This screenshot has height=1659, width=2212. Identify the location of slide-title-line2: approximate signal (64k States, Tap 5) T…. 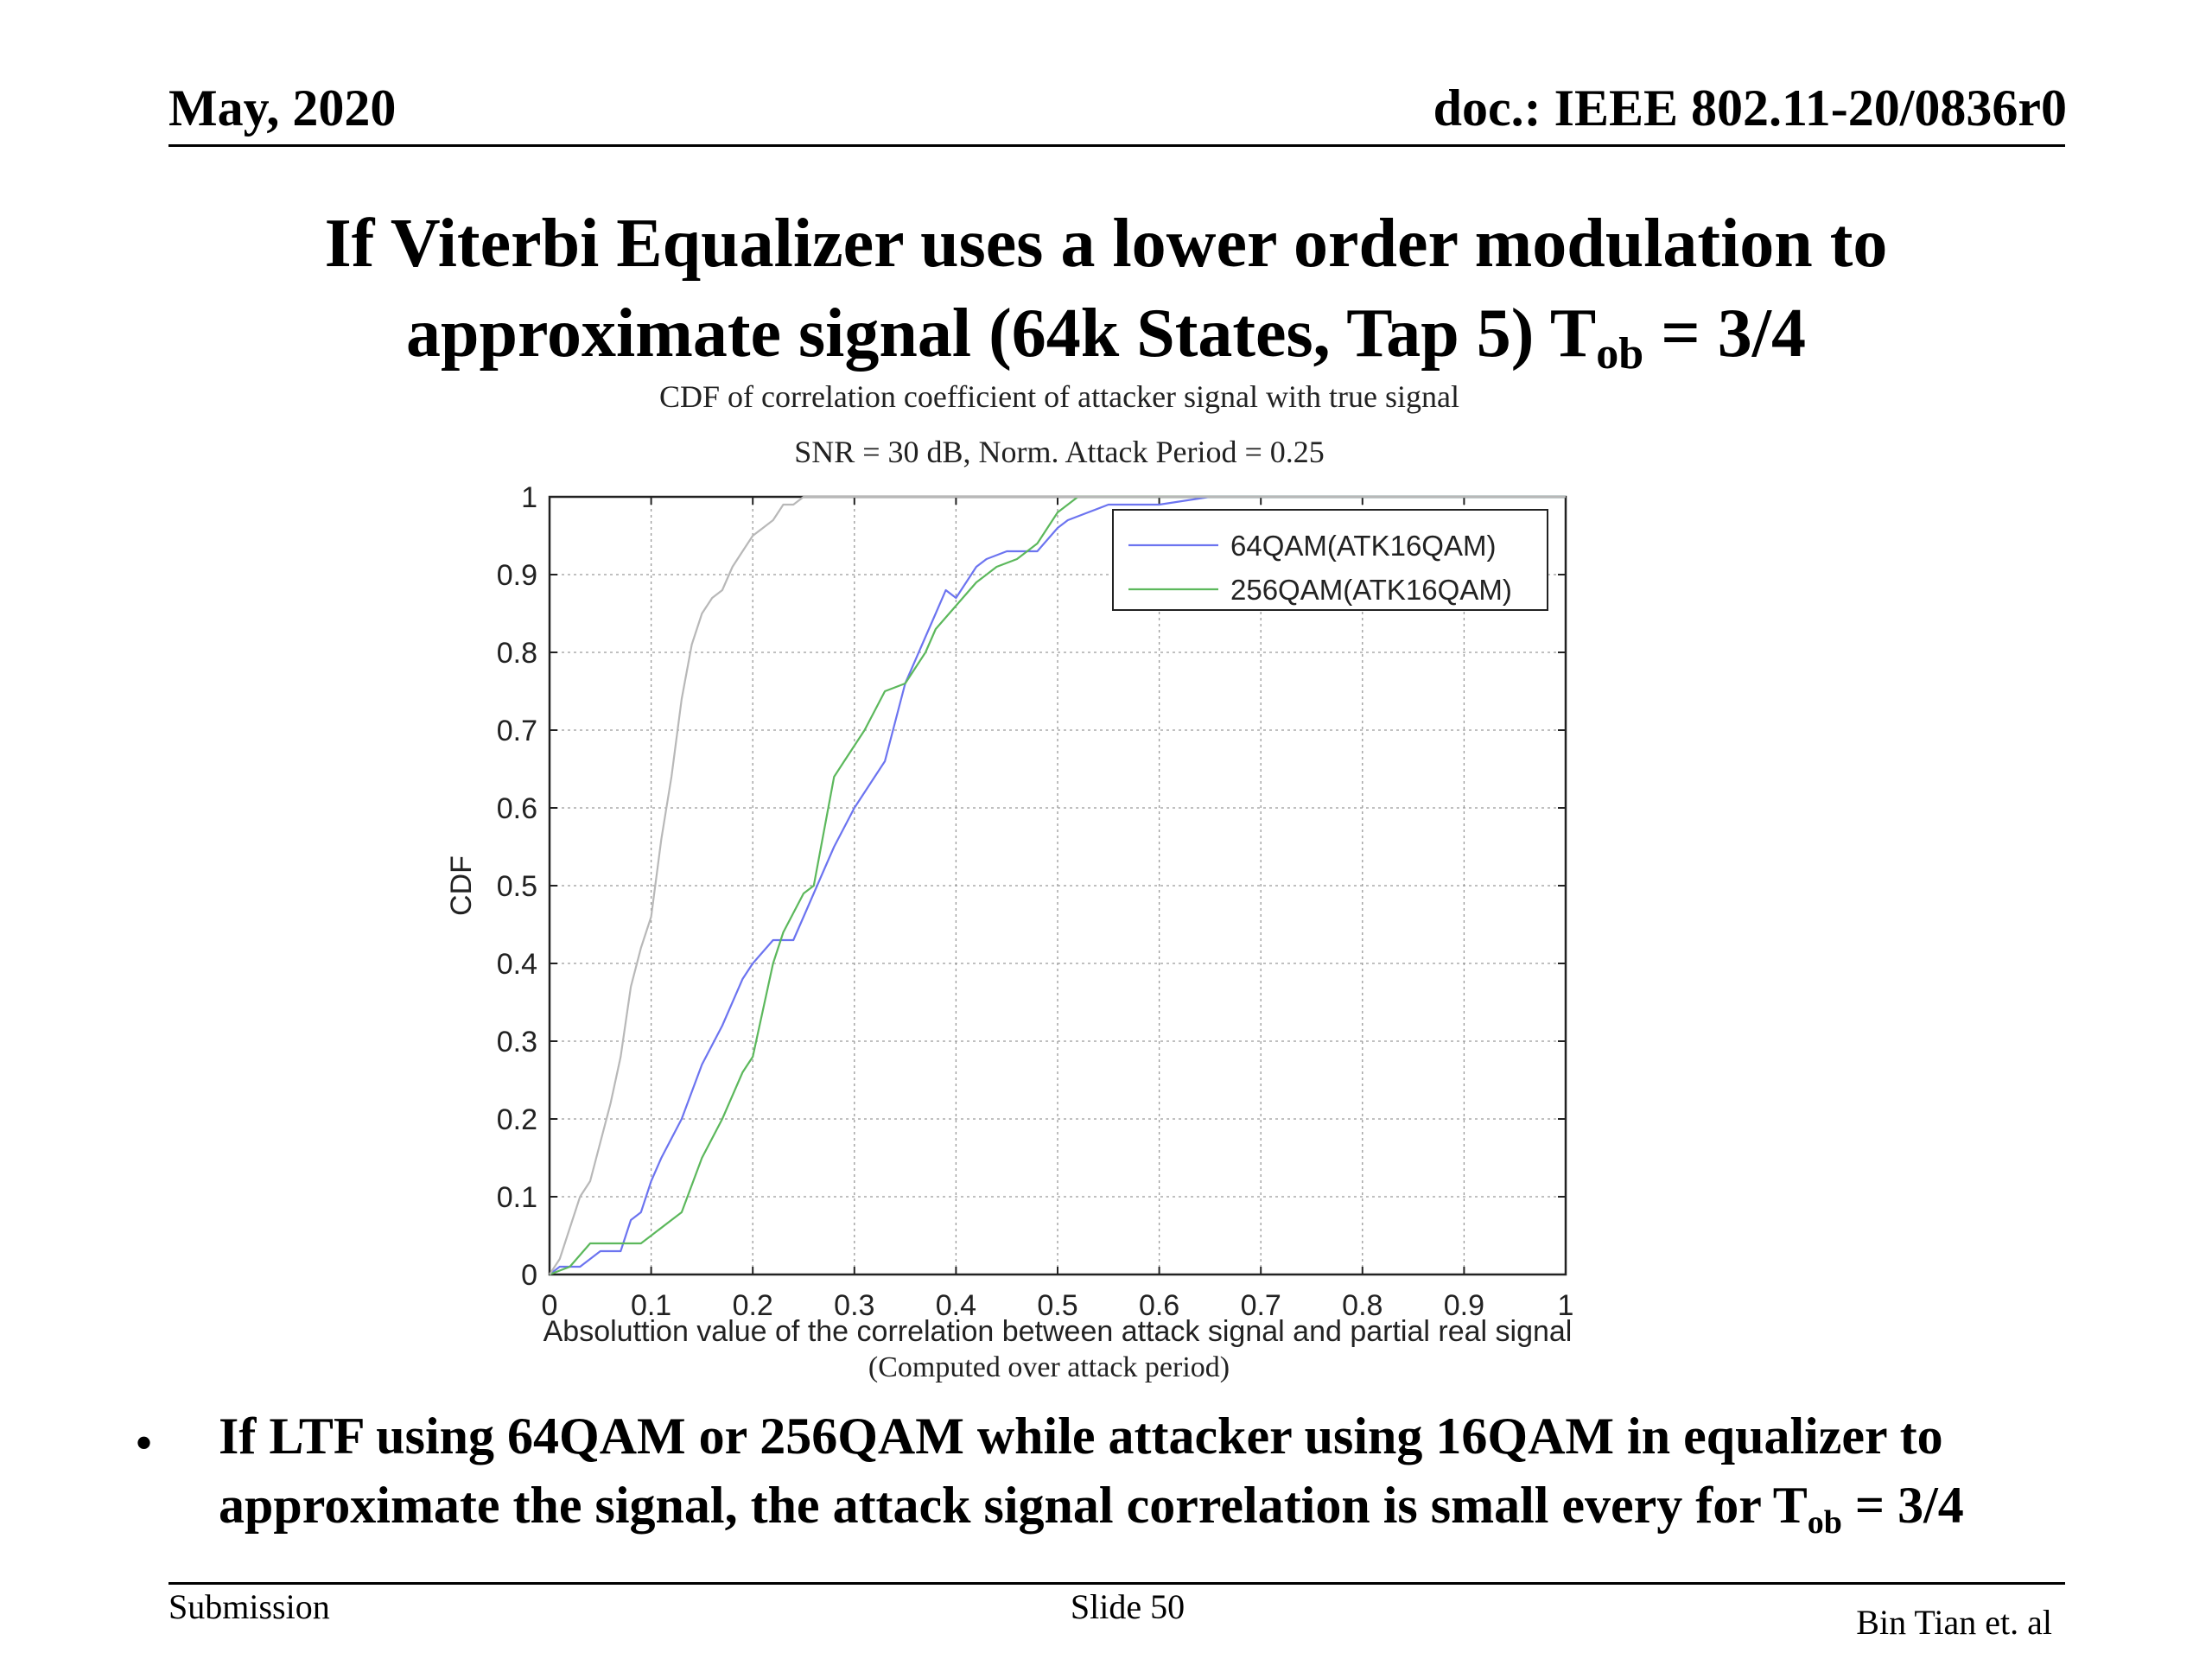
(1106, 333).